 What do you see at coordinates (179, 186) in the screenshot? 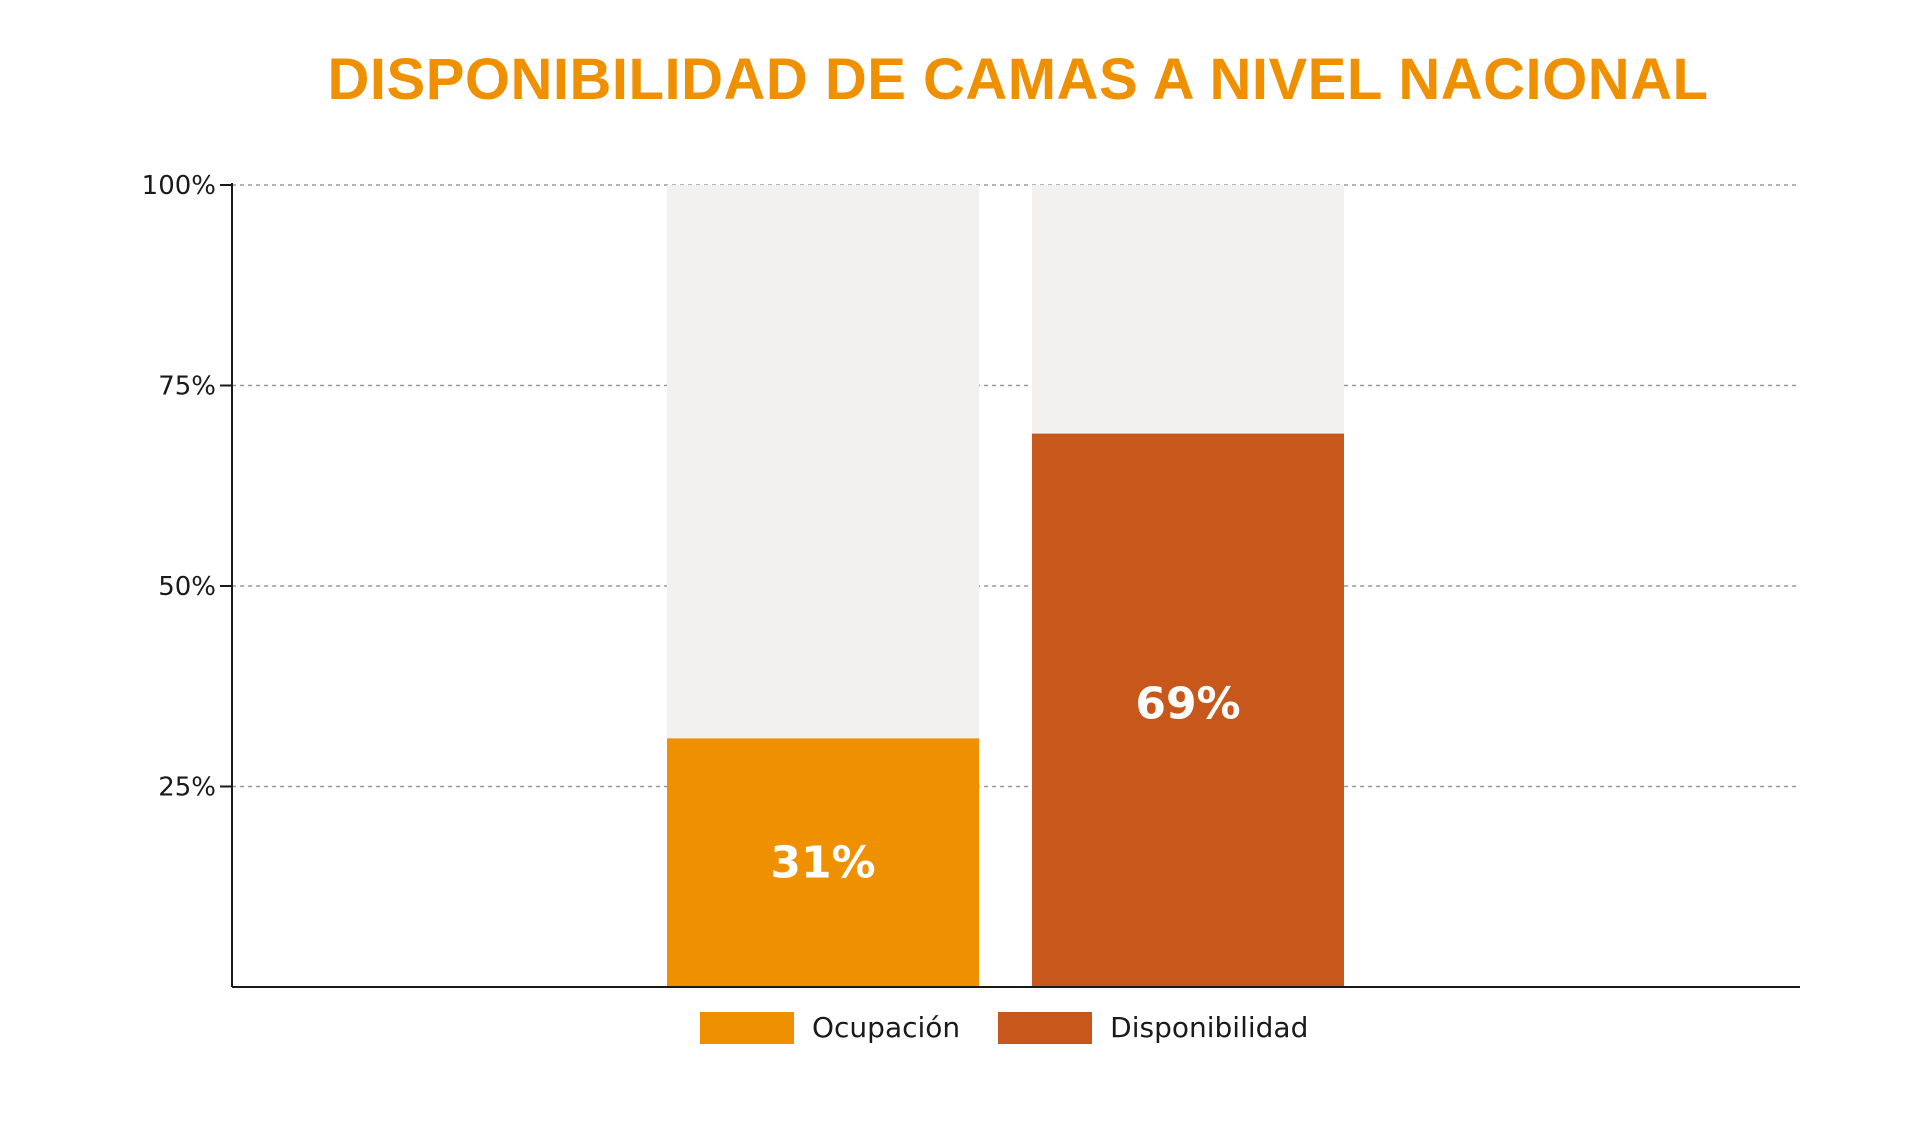
I see `y-tick-label-100: 100%` at bounding box center [179, 186].